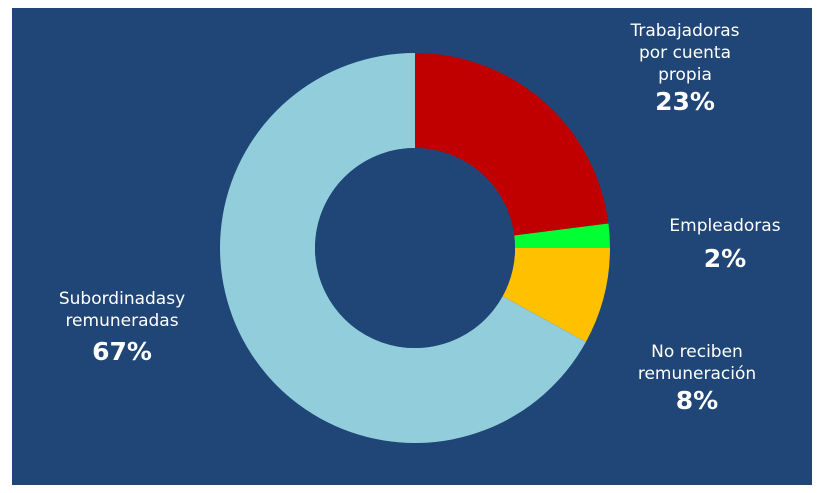 The image size is (824, 493). Describe the element at coordinates (725, 258) in the screenshot. I see `label-empleadoras-value: 2%` at that location.